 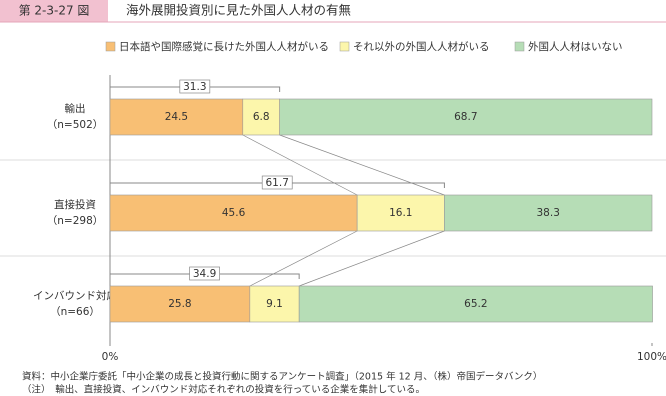 I want to click on category-label: 直接投資, so click(x=75, y=204).